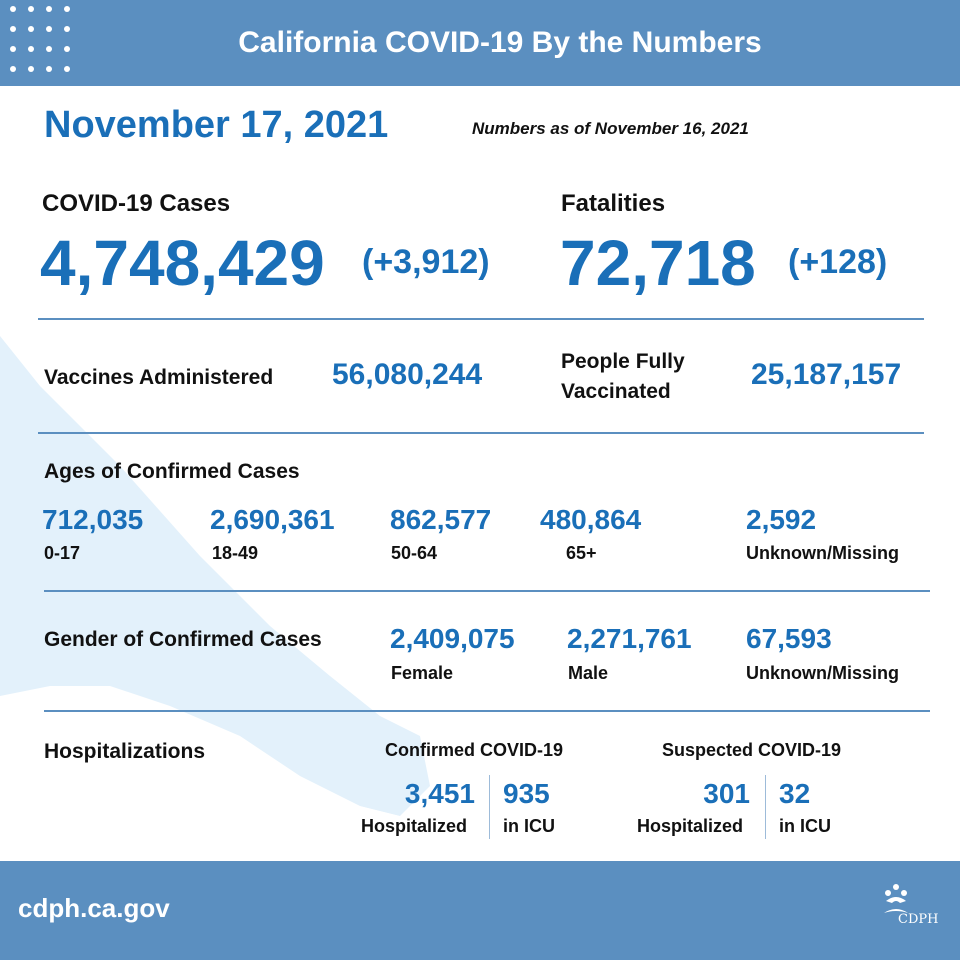 This screenshot has height=960, width=960. What do you see at coordinates (182, 263) in the screenshot?
I see `cases-value: 4,748,429` at bounding box center [182, 263].